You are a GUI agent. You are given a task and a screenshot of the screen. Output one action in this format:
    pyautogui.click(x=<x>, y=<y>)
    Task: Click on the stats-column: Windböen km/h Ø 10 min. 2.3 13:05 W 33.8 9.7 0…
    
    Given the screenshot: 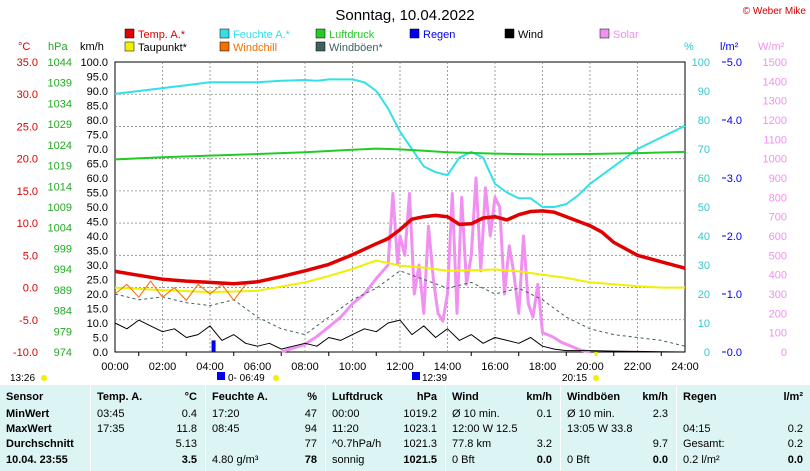 What is the action you would take?
    pyautogui.click(x=617, y=428)
    